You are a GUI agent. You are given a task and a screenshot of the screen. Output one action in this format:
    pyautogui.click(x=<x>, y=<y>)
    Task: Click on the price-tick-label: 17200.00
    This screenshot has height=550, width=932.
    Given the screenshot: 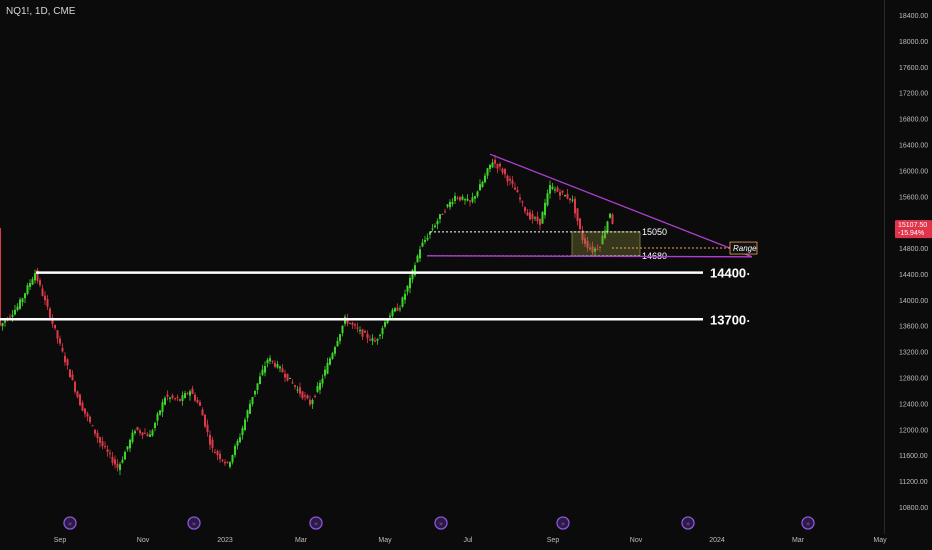 What is the action you would take?
    pyautogui.click(x=913, y=94)
    